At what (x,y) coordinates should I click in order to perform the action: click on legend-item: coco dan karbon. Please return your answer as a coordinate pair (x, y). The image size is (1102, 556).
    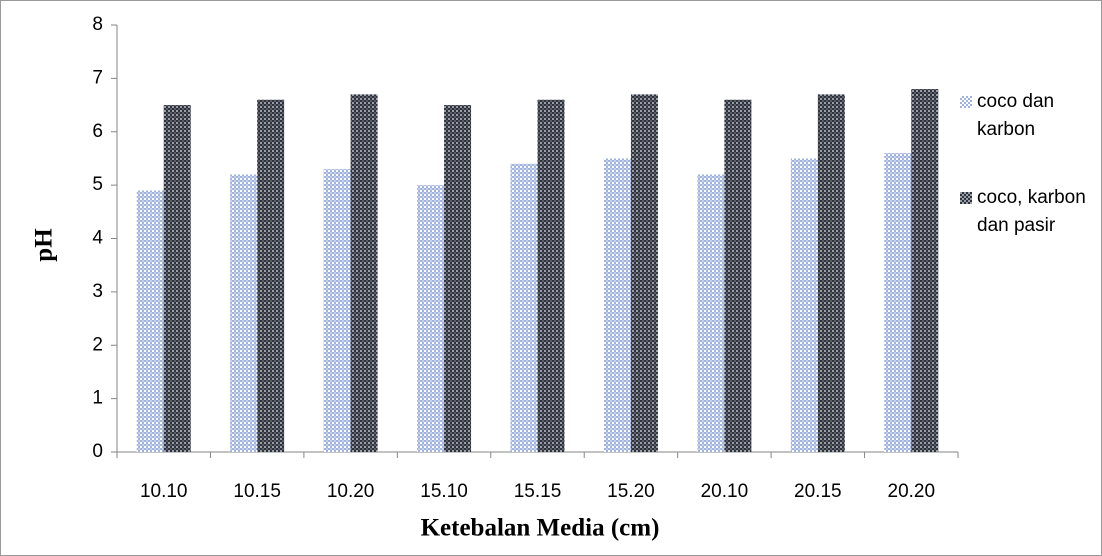
    Looking at the image, I should click on (1030, 116).